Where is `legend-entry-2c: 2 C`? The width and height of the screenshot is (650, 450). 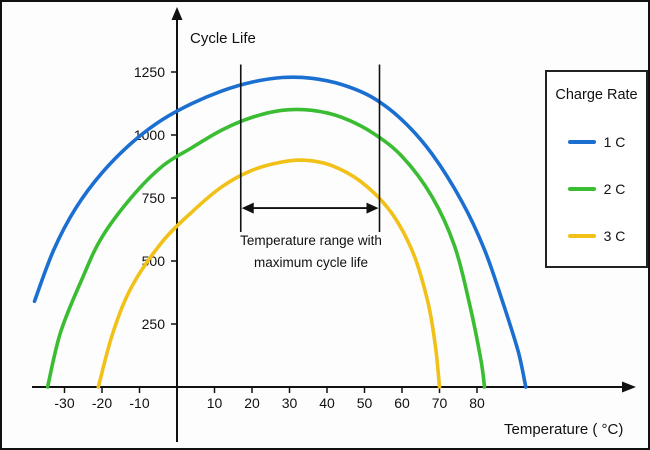
legend-entry-2c: 2 C is located at coordinates (596, 189).